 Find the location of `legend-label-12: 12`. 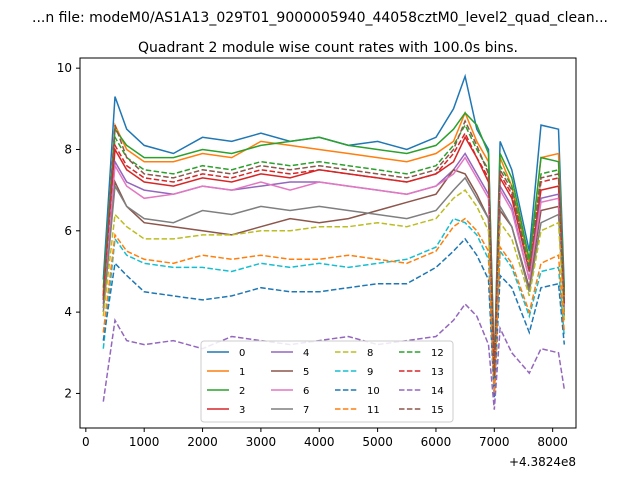

legend-label-12: 12 is located at coordinates (437, 353).